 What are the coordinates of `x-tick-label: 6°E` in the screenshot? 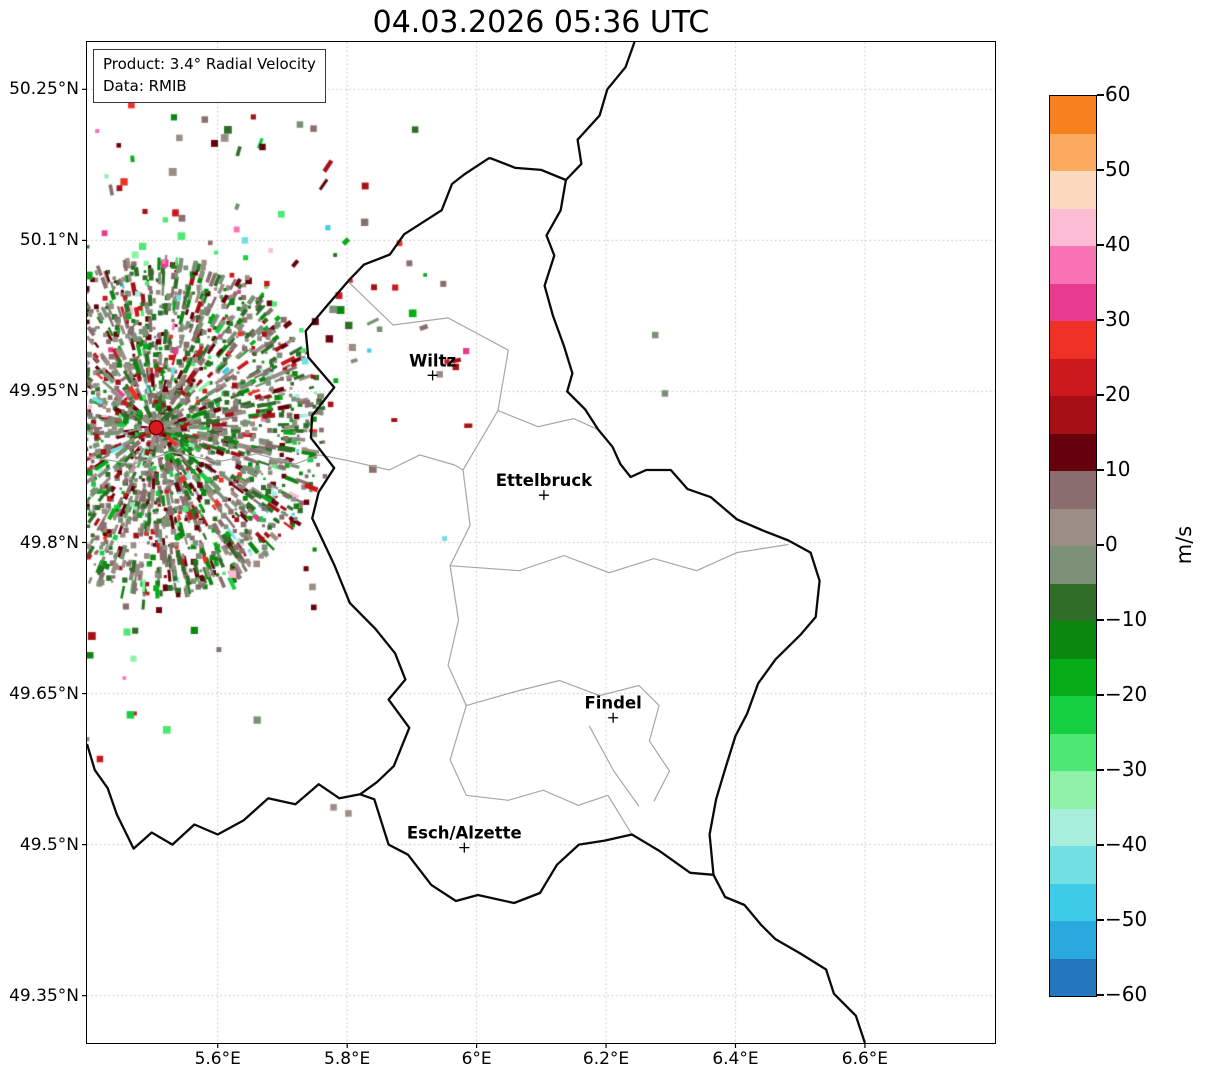 It's located at (476, 1059).